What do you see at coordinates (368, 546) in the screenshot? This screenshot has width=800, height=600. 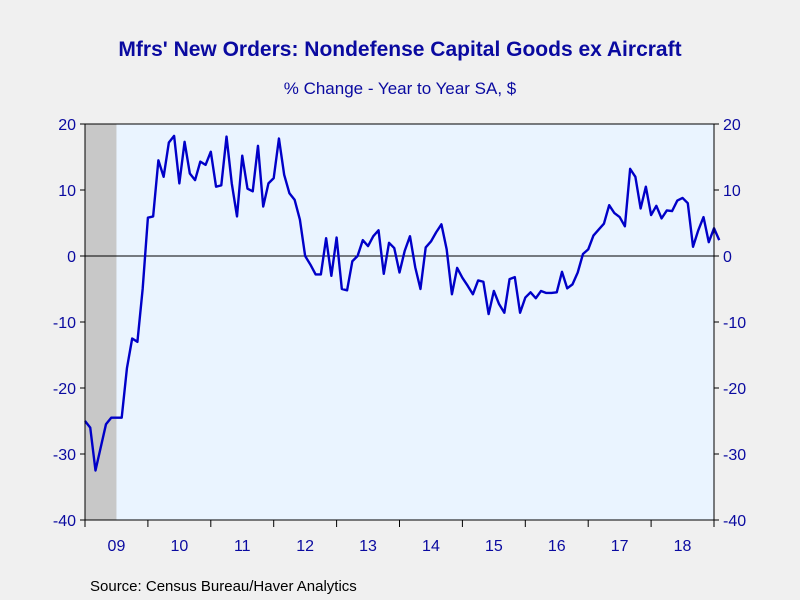 I see `x-tick-label: 13` at bounding box center [368, 546].